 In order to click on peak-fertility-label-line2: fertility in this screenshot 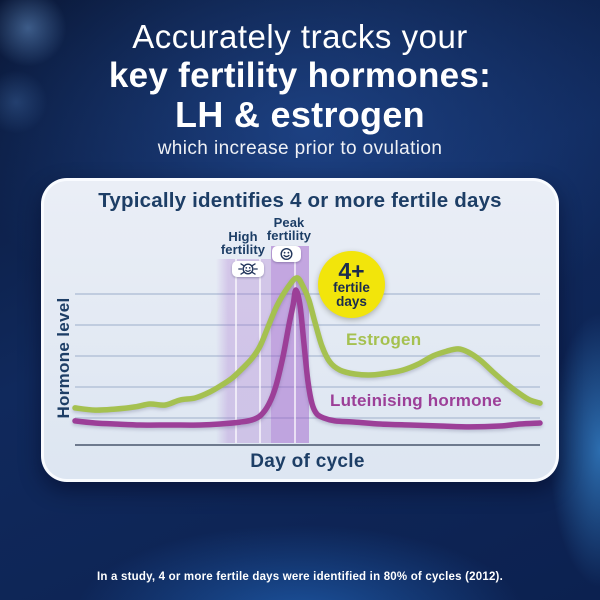, I will do `click(289, 235)`.